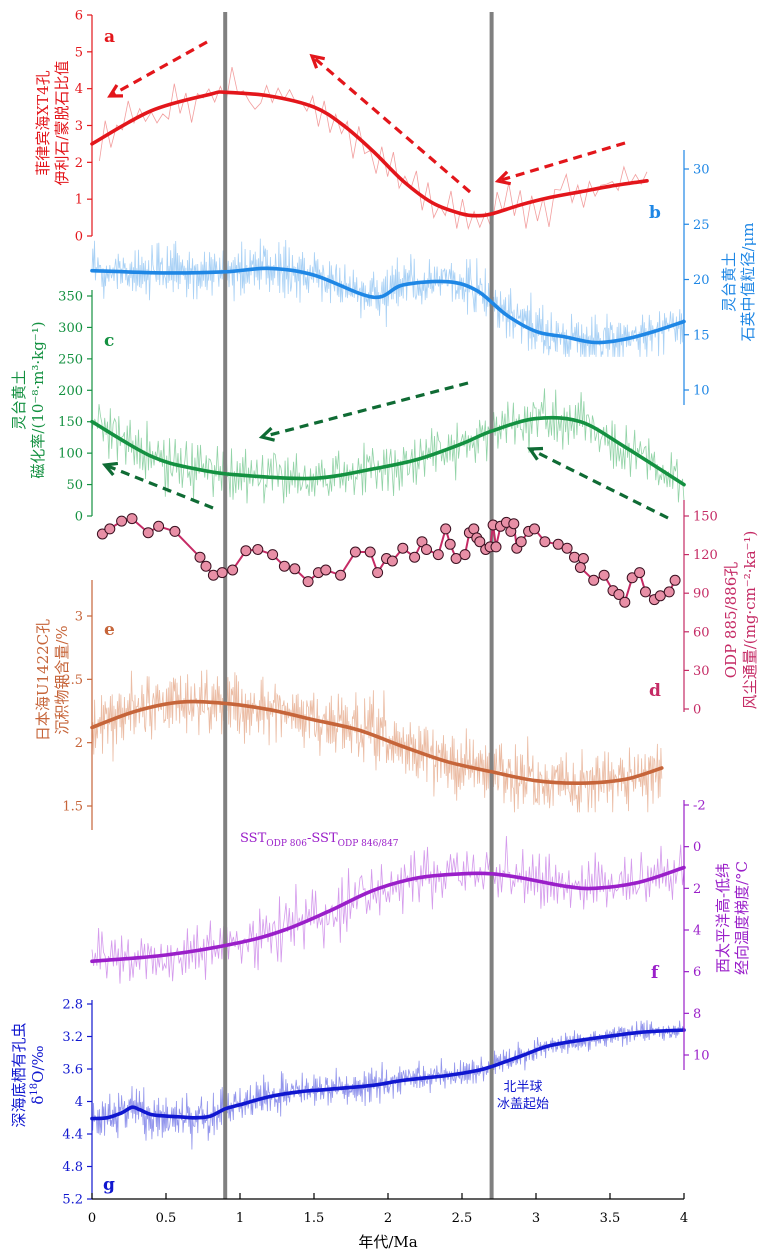 This screenshot has width=765, height=1254. Describe the element at coordinates (43, 122) in the screenshot. I see `panel-a-axis-title-line1: 菲律宾海XT4孔` at that location.